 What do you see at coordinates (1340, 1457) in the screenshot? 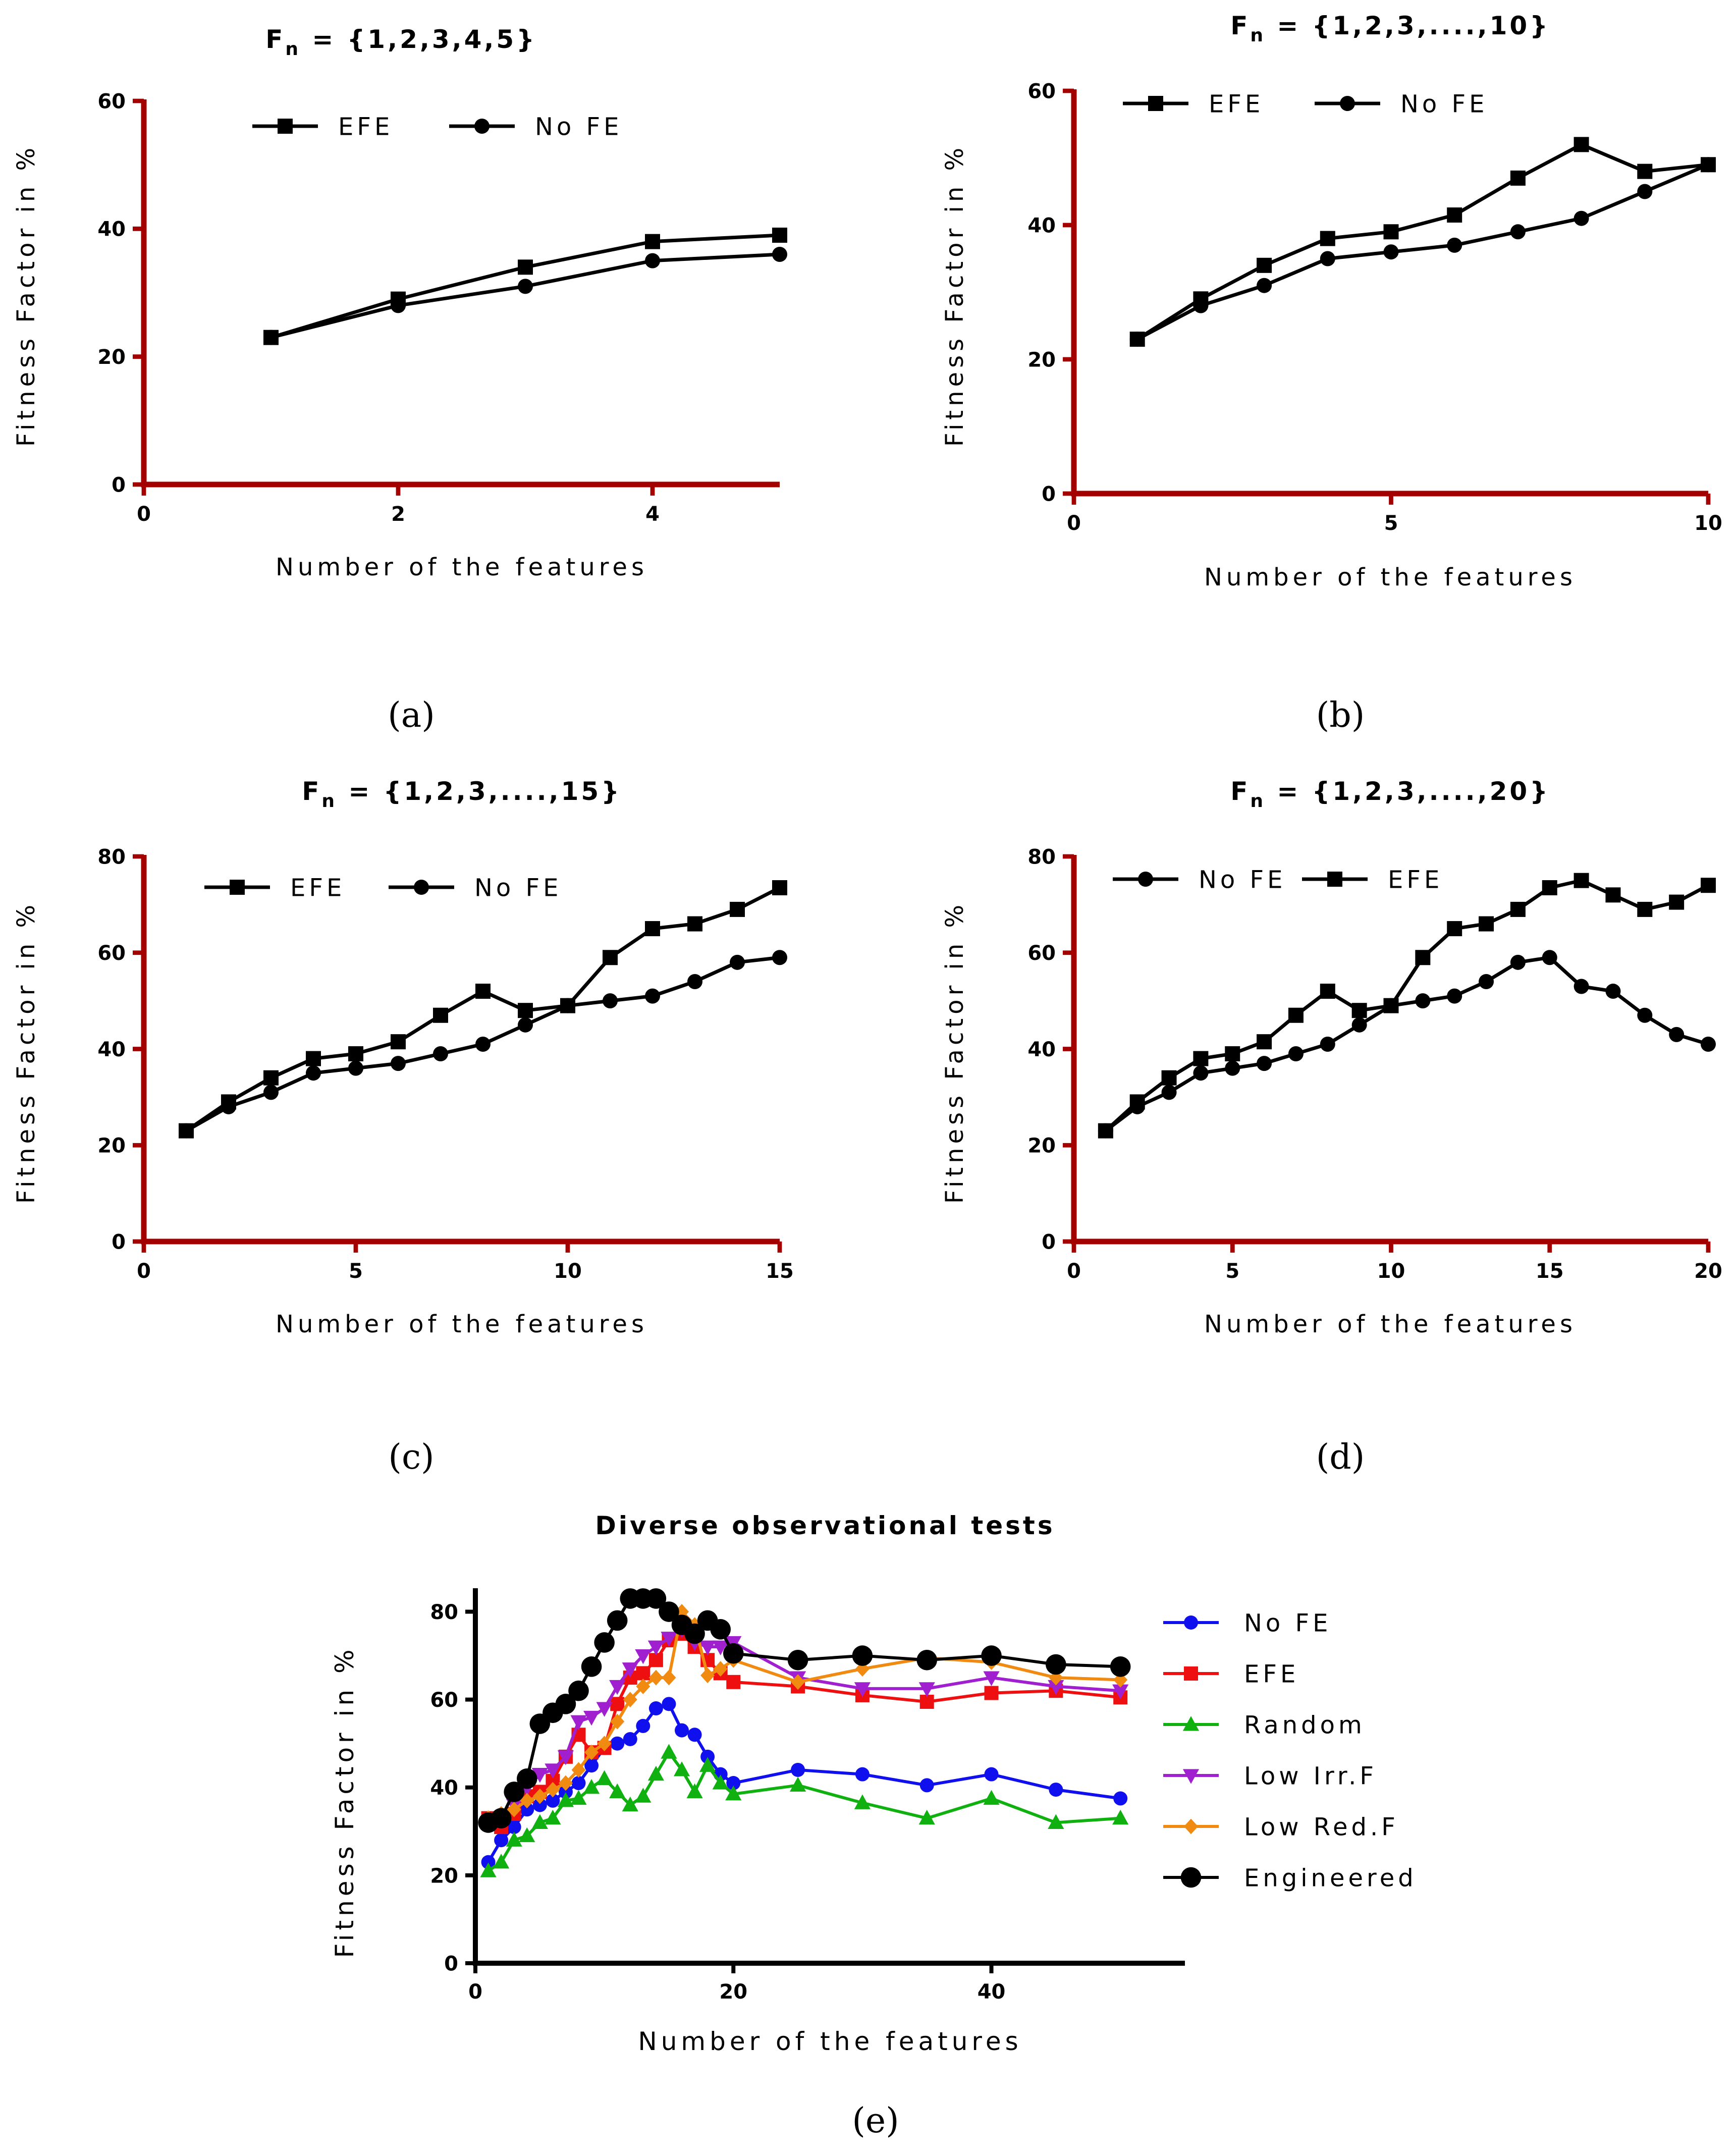
I see `panel-d-caption: (d)` at bounding box center [1340, 1457].